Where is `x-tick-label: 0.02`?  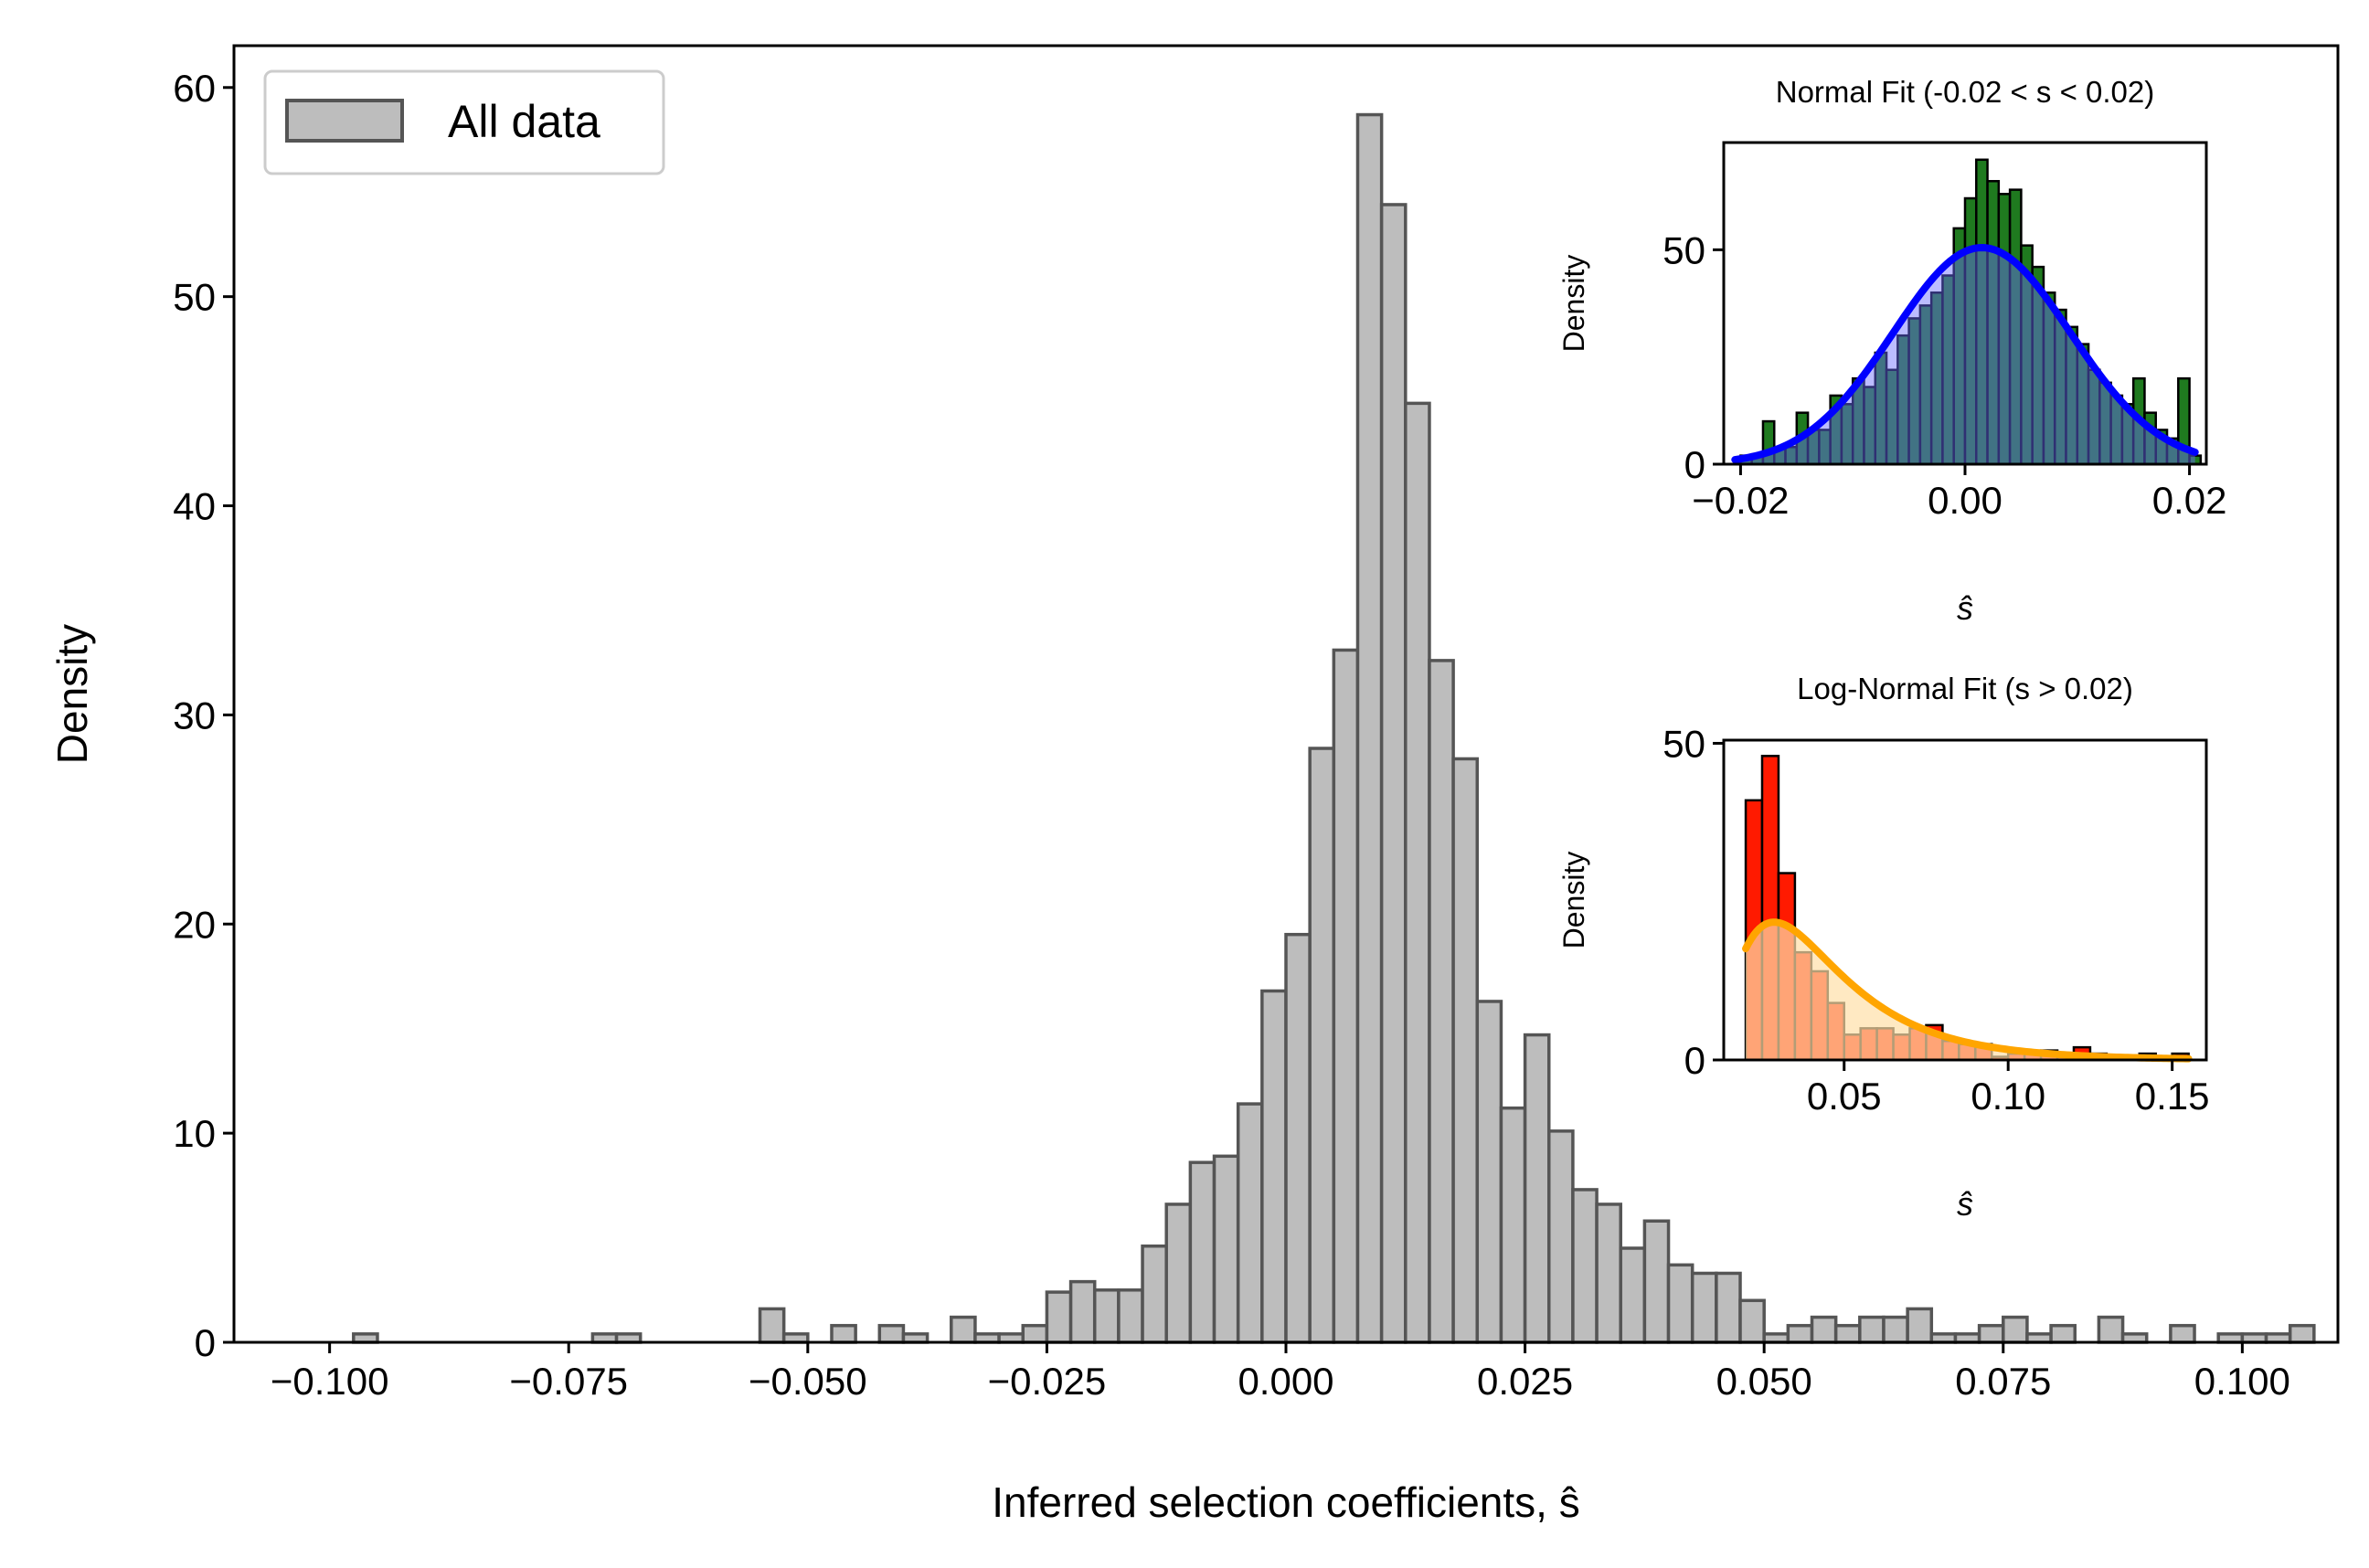
x-tick-label: 0.02 is located at coordinates (2189, 501).